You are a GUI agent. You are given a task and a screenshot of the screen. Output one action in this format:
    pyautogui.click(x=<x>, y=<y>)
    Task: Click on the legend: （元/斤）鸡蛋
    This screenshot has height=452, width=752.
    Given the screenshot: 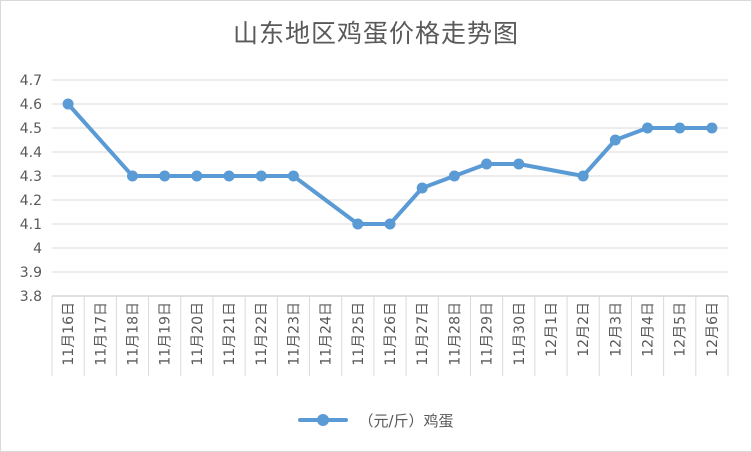 What is the action you would take?
    pyautogui.click(x=376, y=420)
    